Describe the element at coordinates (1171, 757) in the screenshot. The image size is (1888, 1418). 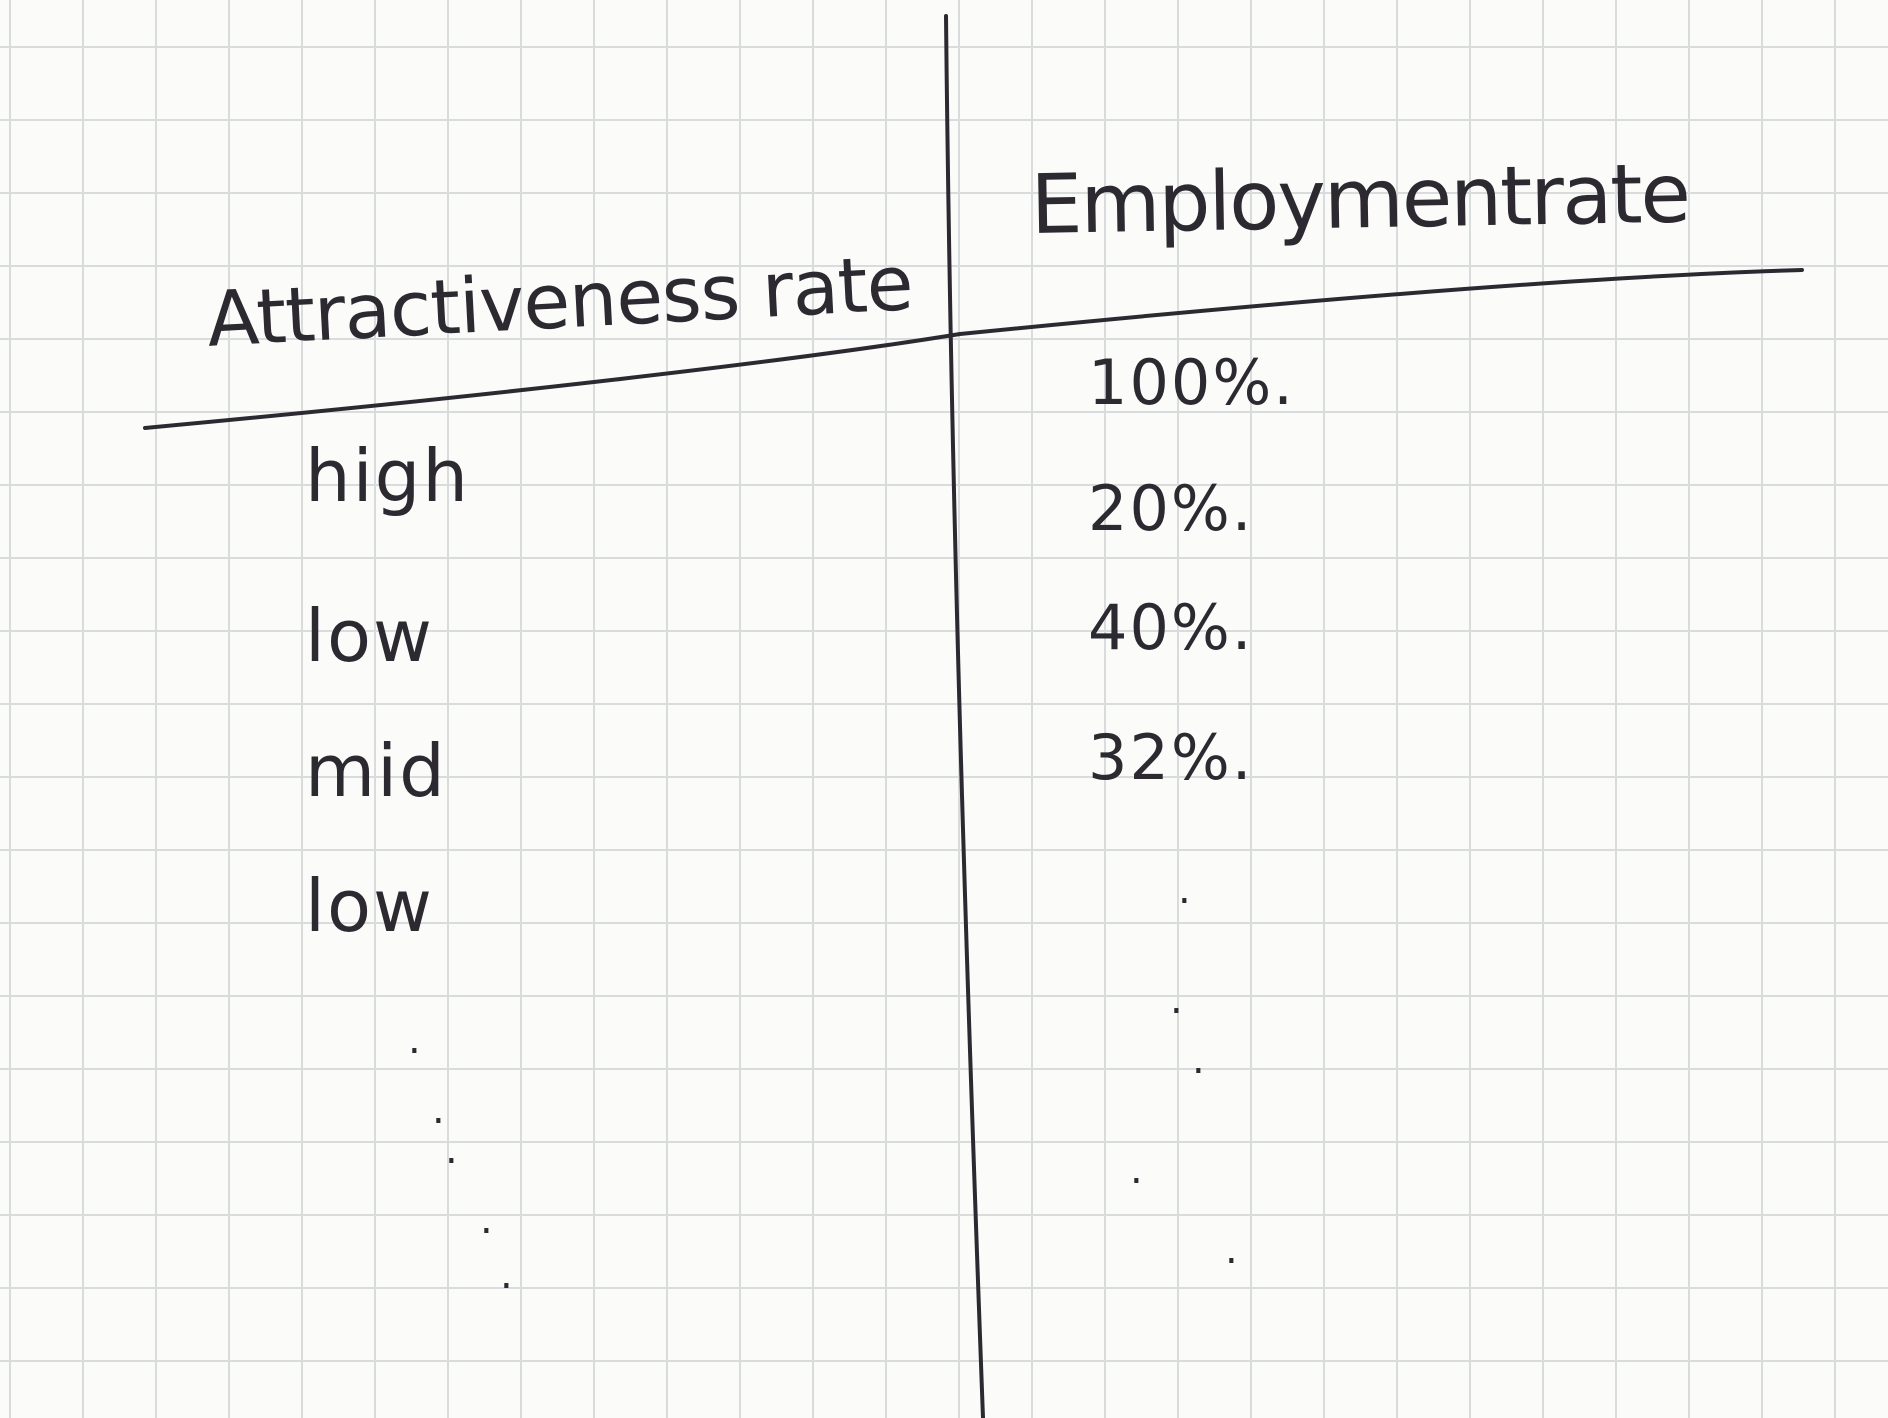
I see `cell-employment-4: 32%.` at that location.